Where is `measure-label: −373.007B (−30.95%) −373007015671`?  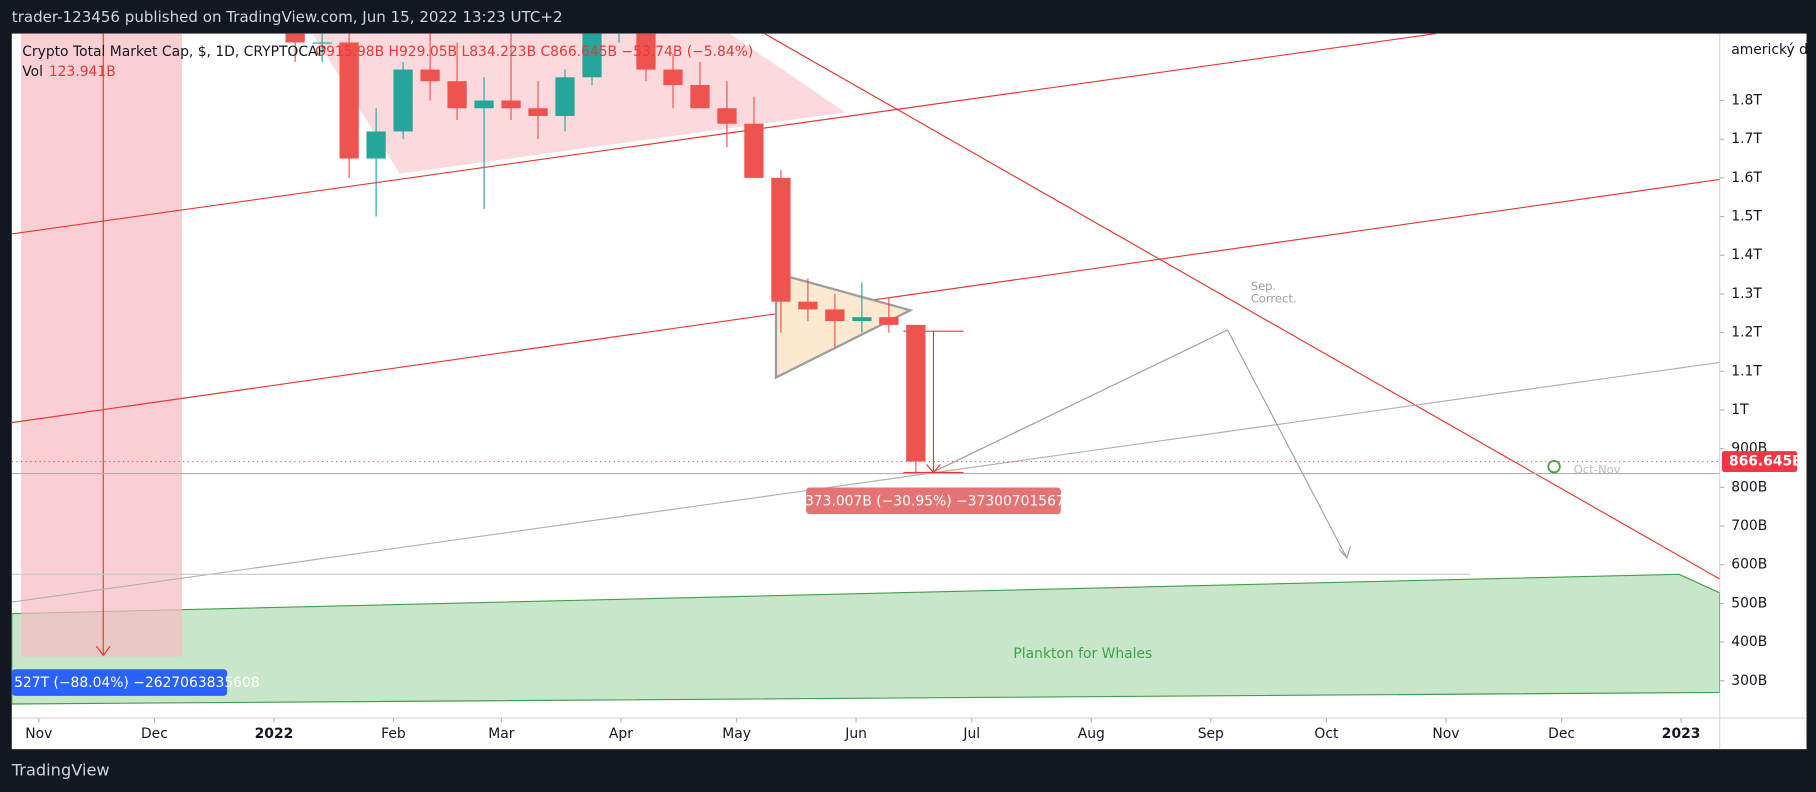
measure-label: −373.007B (−30.95%) −373007015671 is located at coordinates (933, 501).